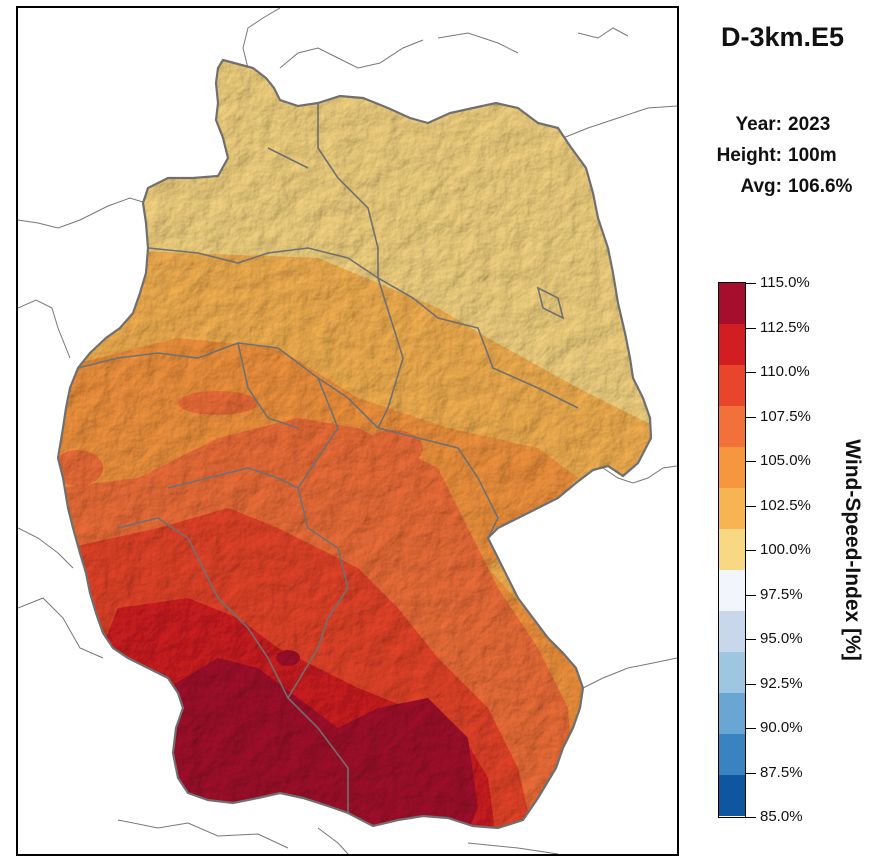 The width and height of the screenshot is (877, 866). What do you see at coordinates (781, 816) in the screenshot?
I see `colorbar-tick-label: 85.0%` at bounding box center [781, 816].